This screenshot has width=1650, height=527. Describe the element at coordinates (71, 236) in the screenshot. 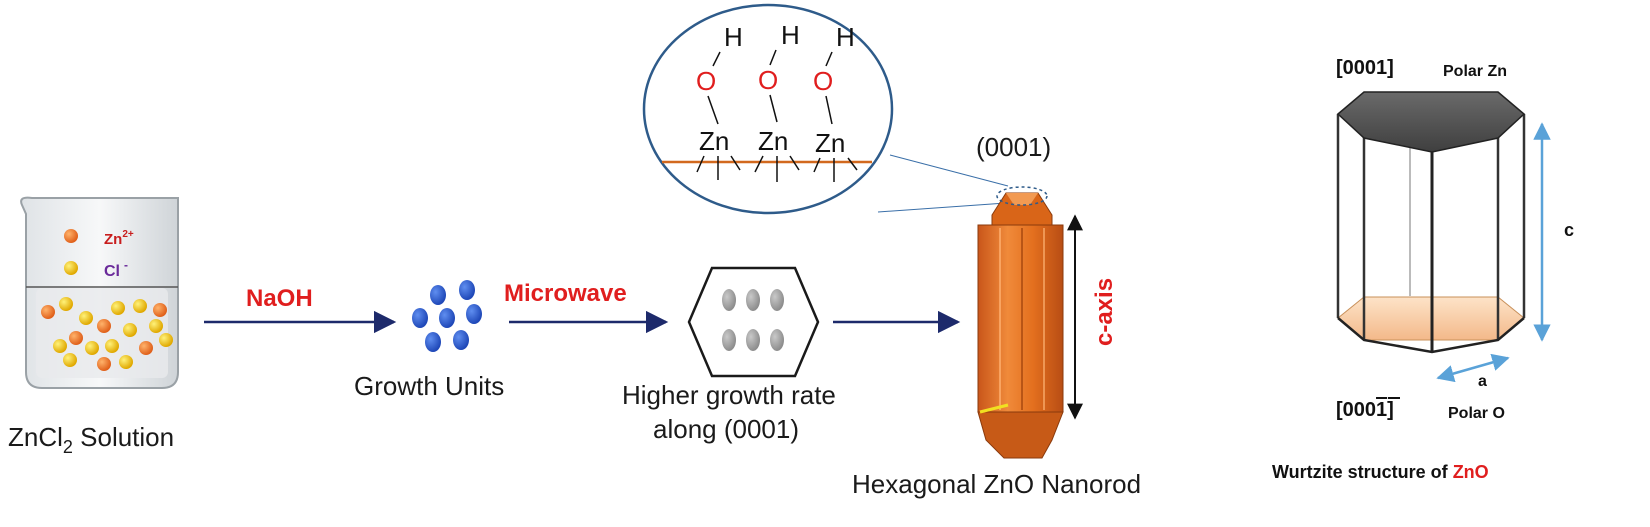

I see `zn-ion-legend-icon` at that location.